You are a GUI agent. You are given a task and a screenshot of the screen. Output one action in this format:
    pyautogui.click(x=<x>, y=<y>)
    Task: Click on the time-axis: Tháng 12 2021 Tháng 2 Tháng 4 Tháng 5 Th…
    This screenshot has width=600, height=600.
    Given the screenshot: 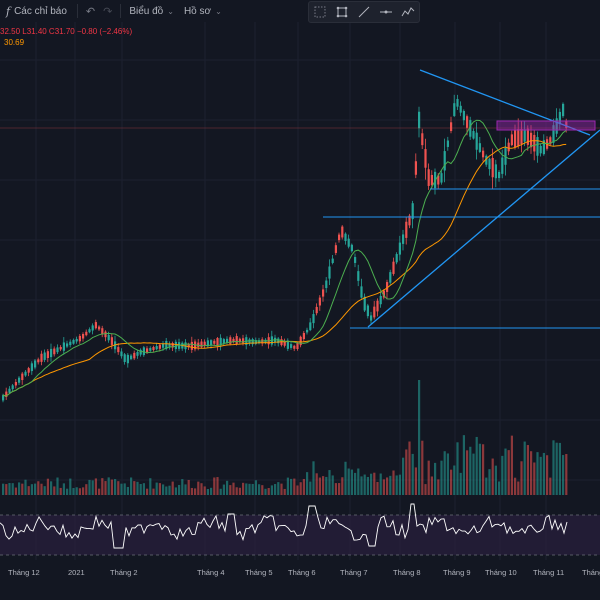 What is the action you would take?
    pyautogui.click(x=300, y=571)
    